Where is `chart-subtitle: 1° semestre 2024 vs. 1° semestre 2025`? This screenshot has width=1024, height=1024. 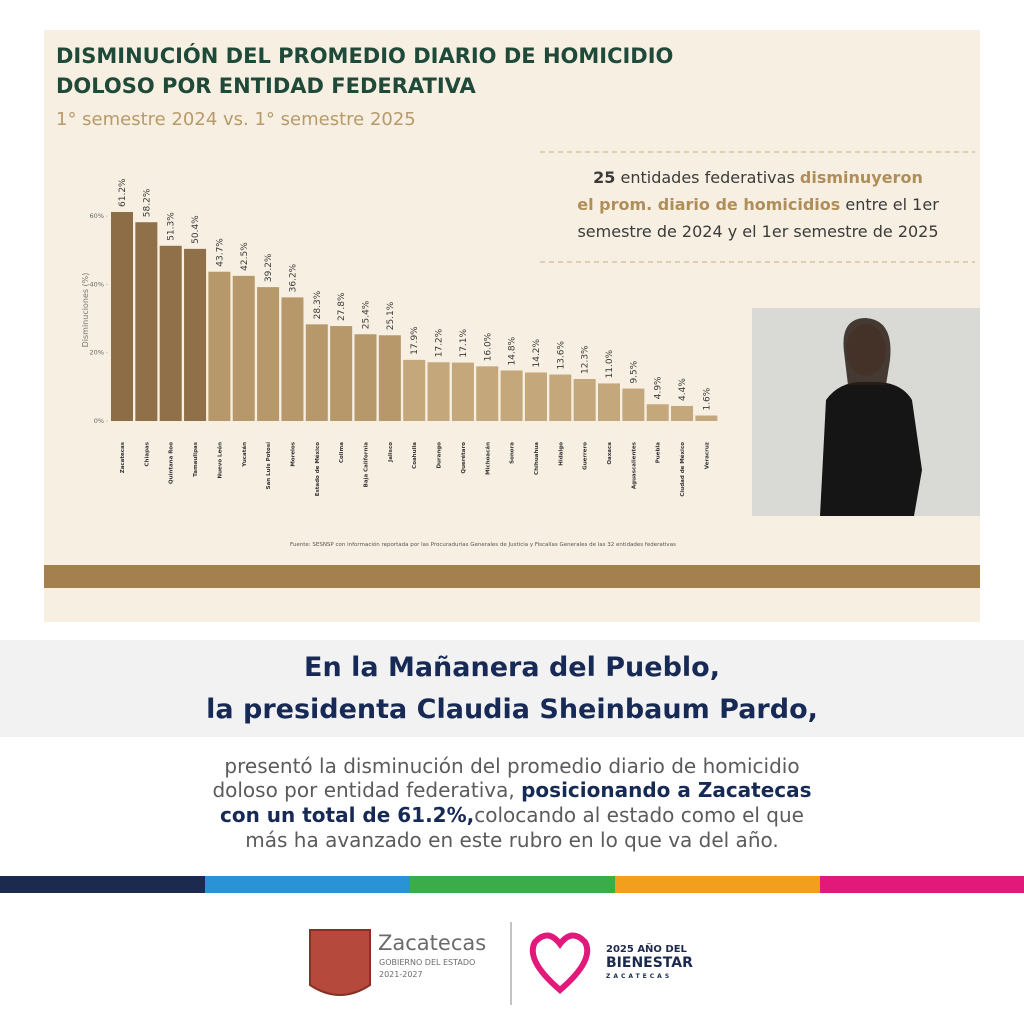 chart-subtitle: 1° semestre 2024 vs. 1° semestre 2025 is located at coordinates (236, 119).